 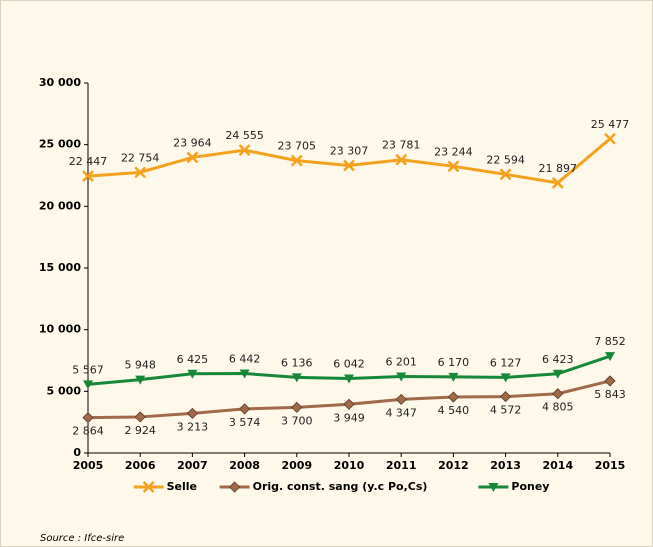 I want to click on data-label: 6 423, so click(x=558, y=359).